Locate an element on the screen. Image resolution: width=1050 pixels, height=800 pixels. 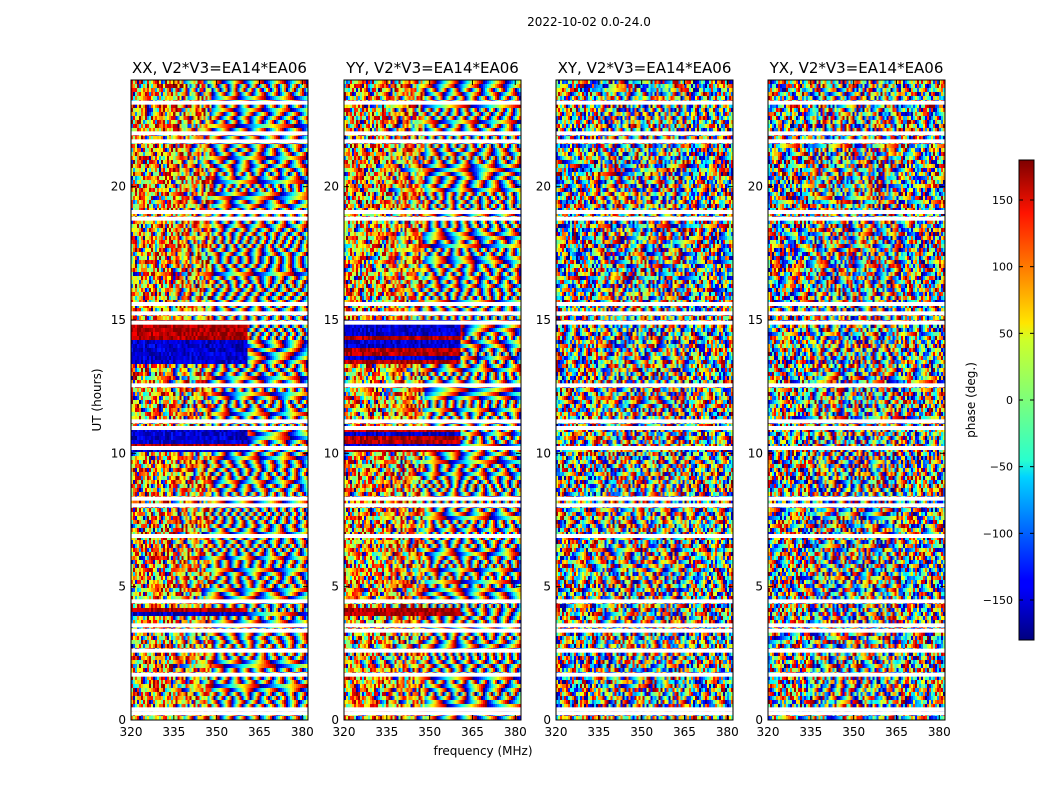
heatmap-image-yx is located at coordinates (856, 400).